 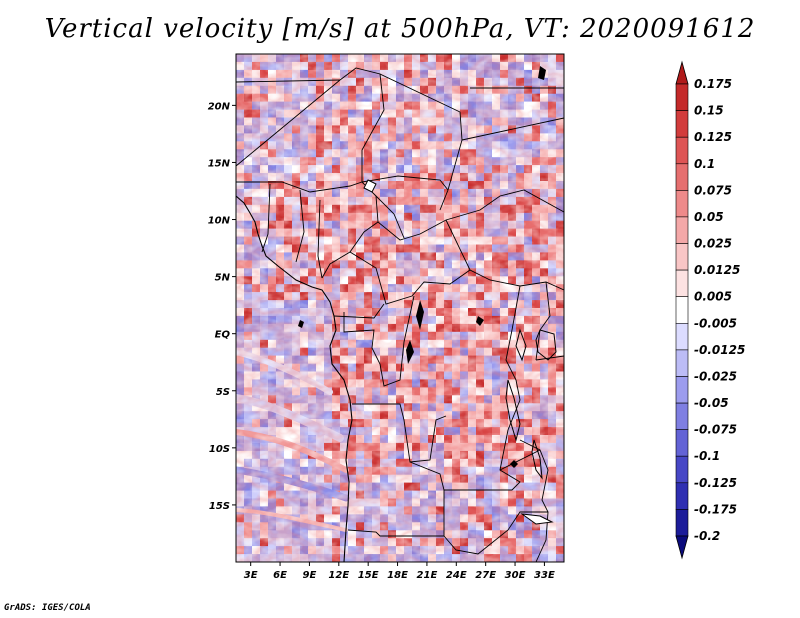 What do you see at coordinates (223, 335) in the screenshot?
I see `y-tick-label: EQ` at bounding box center [223, 335].